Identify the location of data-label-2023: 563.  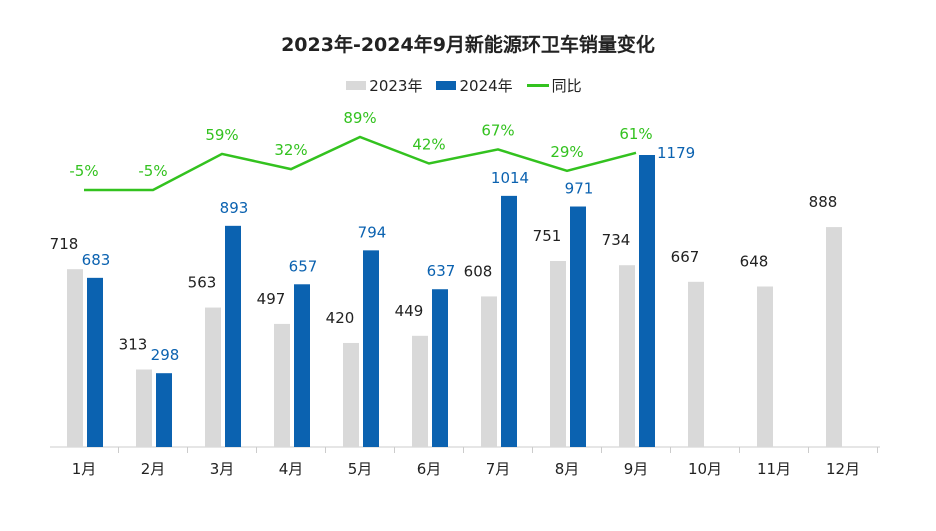
(202, 283).